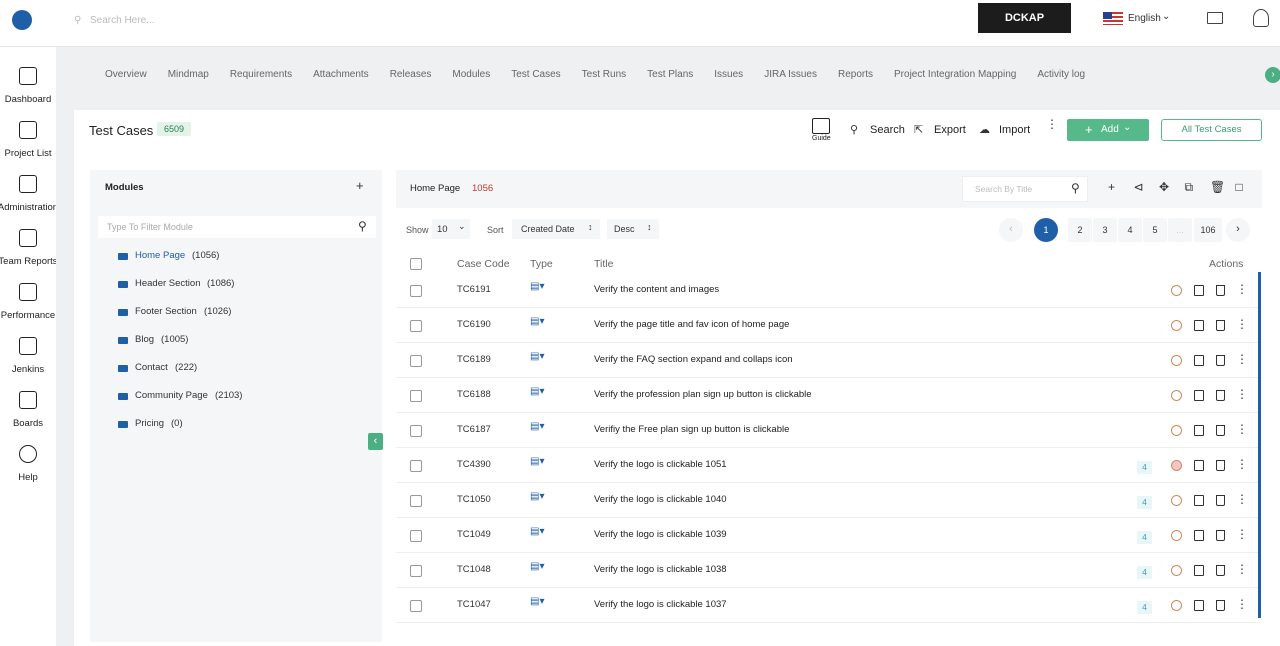  Describe the element at coordinates (1108, 130) in the screenshot. I see `add-button: + Add ⌄` at that location.